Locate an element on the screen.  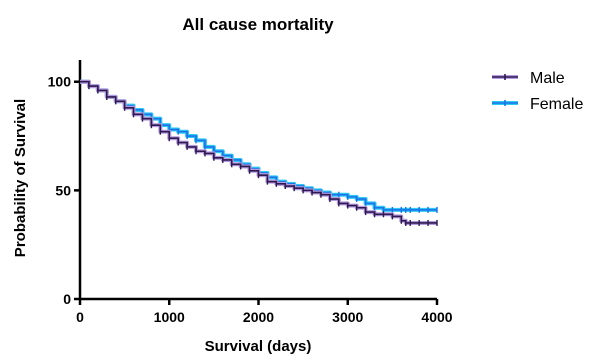
y-axis-label: Probability of Survival is located at coordinates (20, 178).